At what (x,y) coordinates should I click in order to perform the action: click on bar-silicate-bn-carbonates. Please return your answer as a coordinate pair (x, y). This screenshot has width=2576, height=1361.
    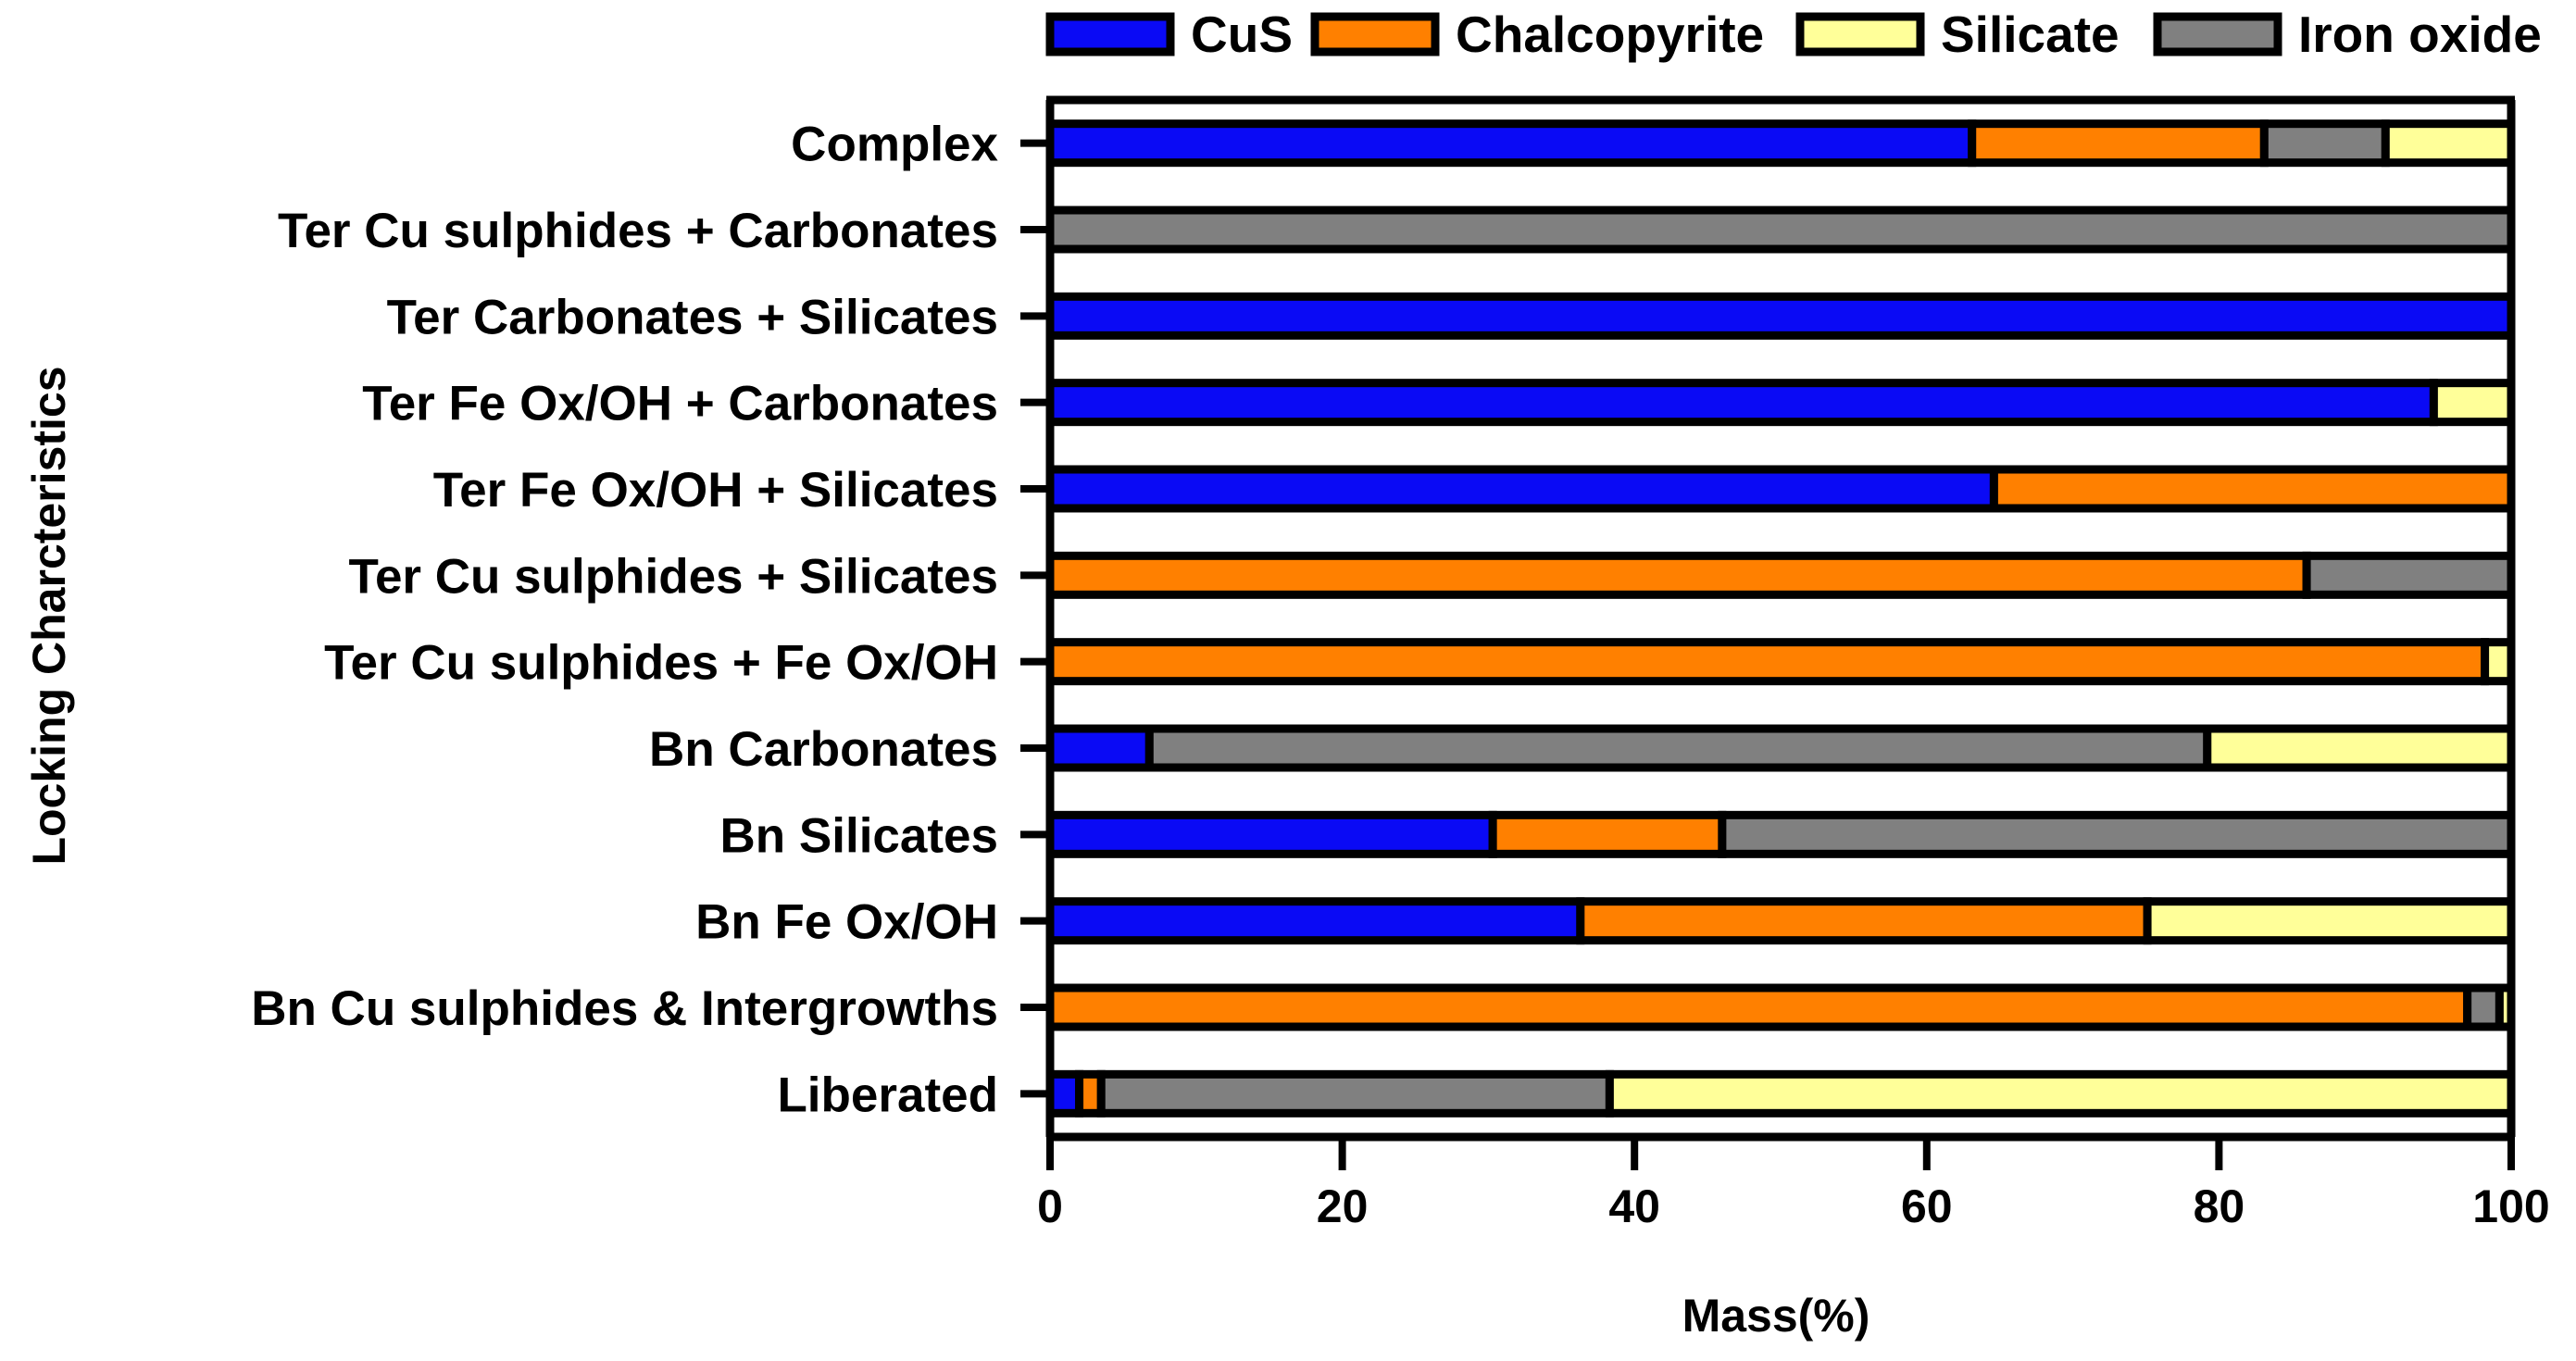
    Looking at the image, I should click on (2359, 748).